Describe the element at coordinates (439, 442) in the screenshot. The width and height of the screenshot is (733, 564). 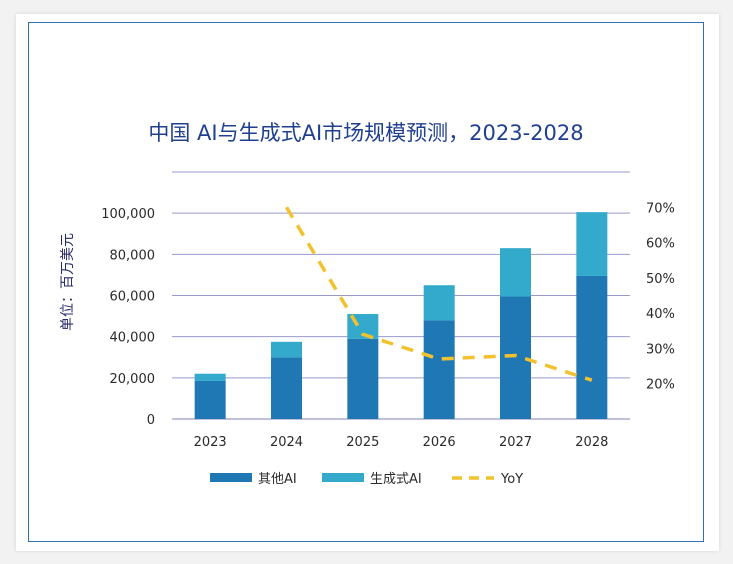
I see `x-tick-label: 2026` at that location.